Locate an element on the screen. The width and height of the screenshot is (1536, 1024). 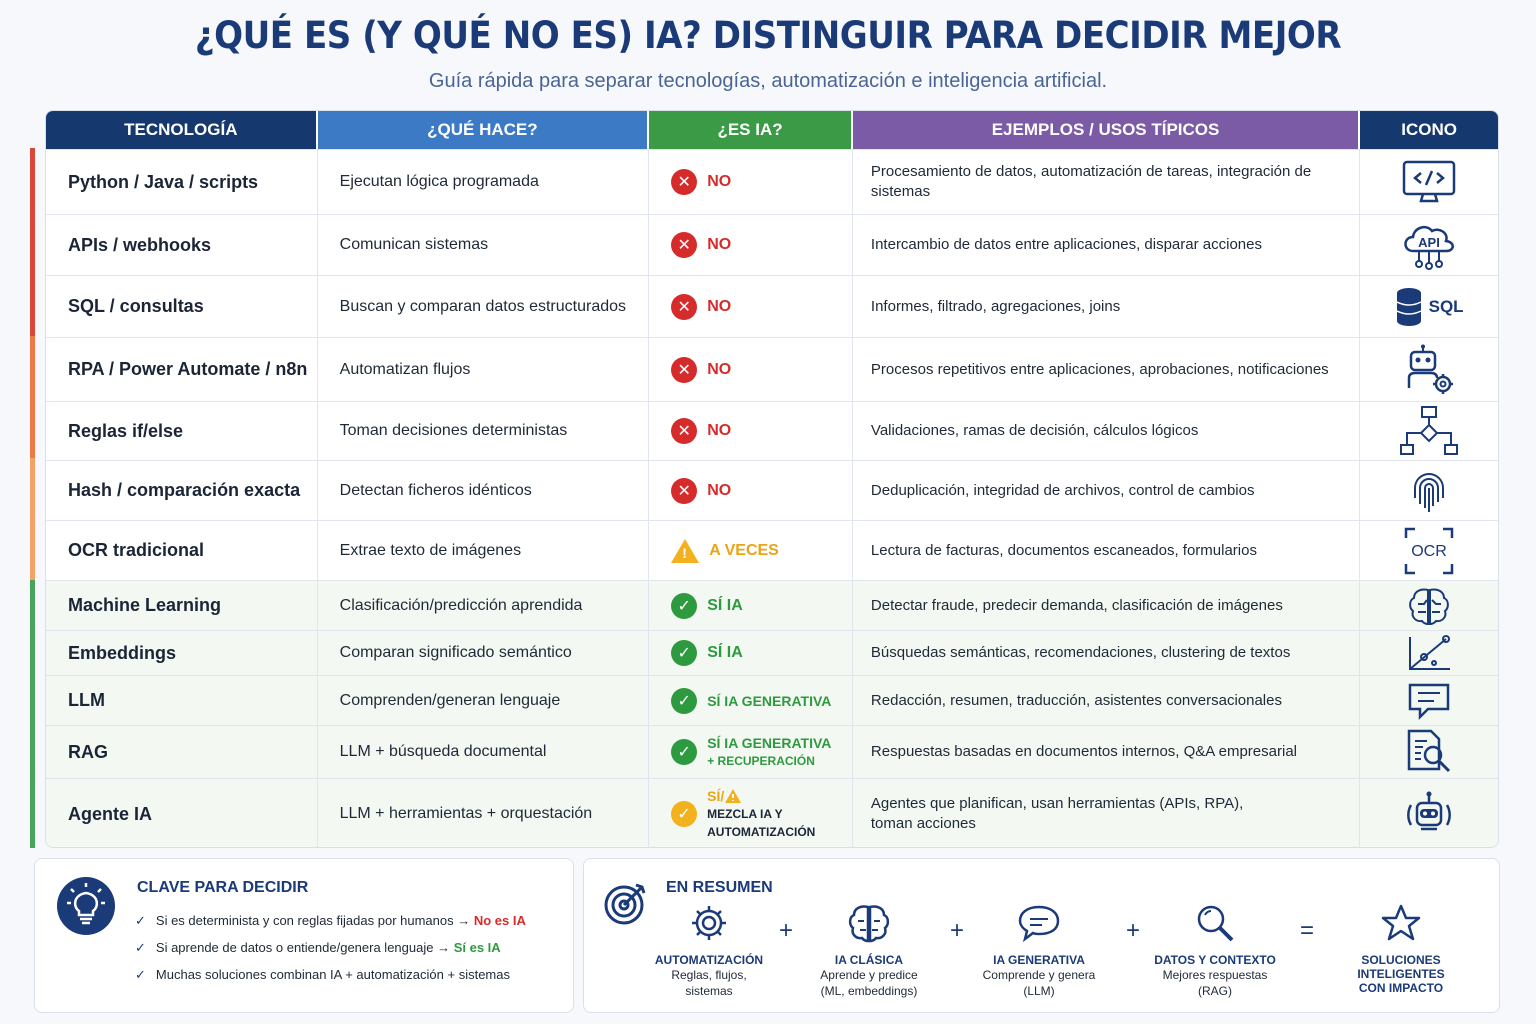
tech-description: Comparan significado semántico is located at coordinates (484, 653).